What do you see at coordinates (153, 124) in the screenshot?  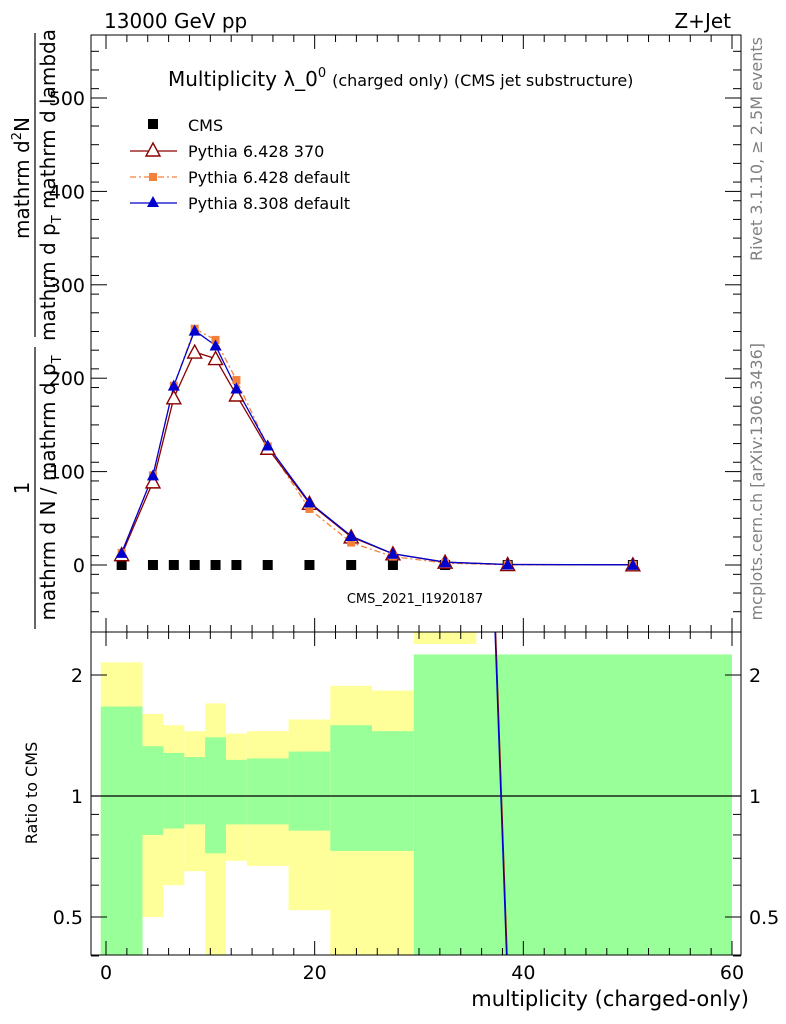 I see `legend-marker-cms` at bounding box center [153, 124].